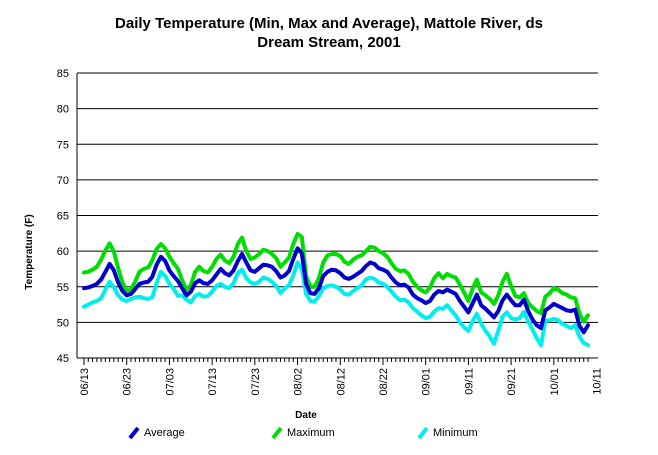 The width and height of the screenshot is (658, 455). I want to click on x-tick-label: 08/22, so click(384, 382).